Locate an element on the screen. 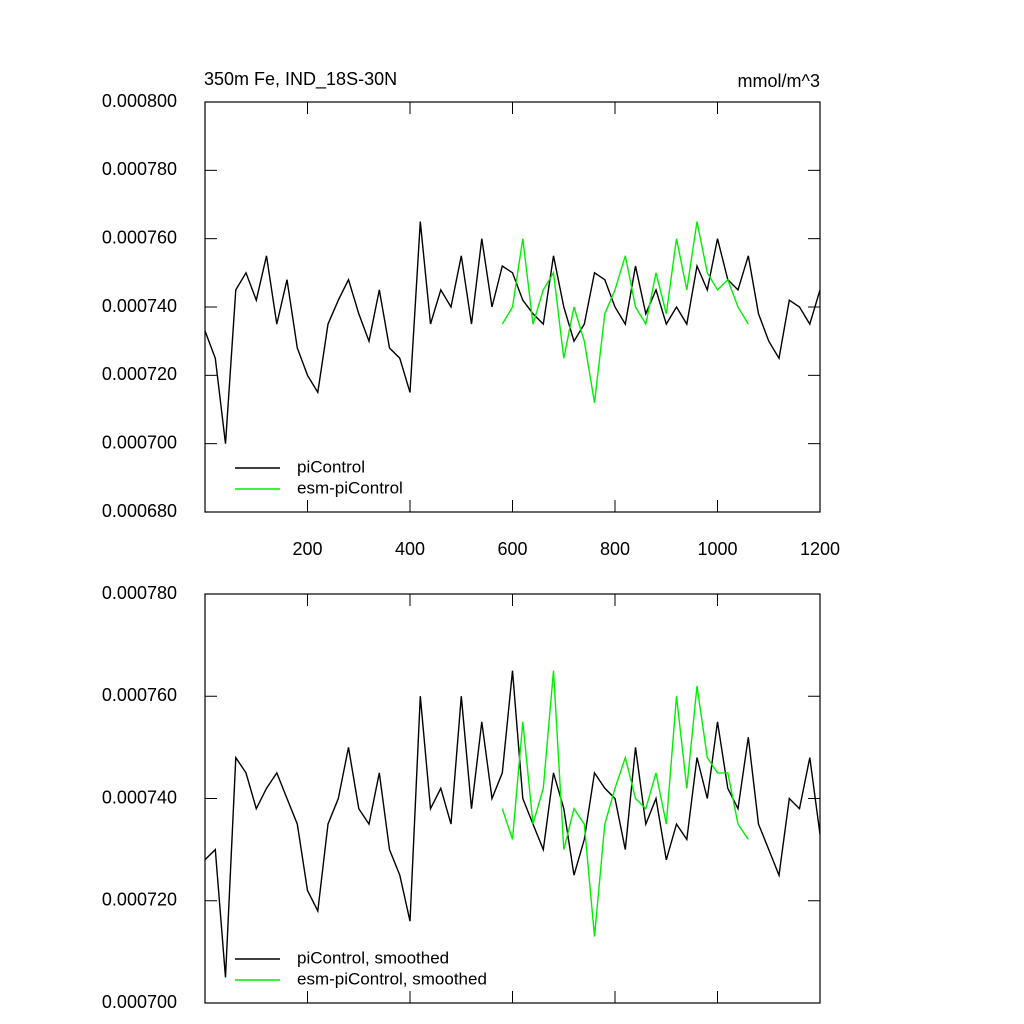 This screenshot has width=1024, height=1024. x-tick-label: 600 is located at coordinates (512, 549).